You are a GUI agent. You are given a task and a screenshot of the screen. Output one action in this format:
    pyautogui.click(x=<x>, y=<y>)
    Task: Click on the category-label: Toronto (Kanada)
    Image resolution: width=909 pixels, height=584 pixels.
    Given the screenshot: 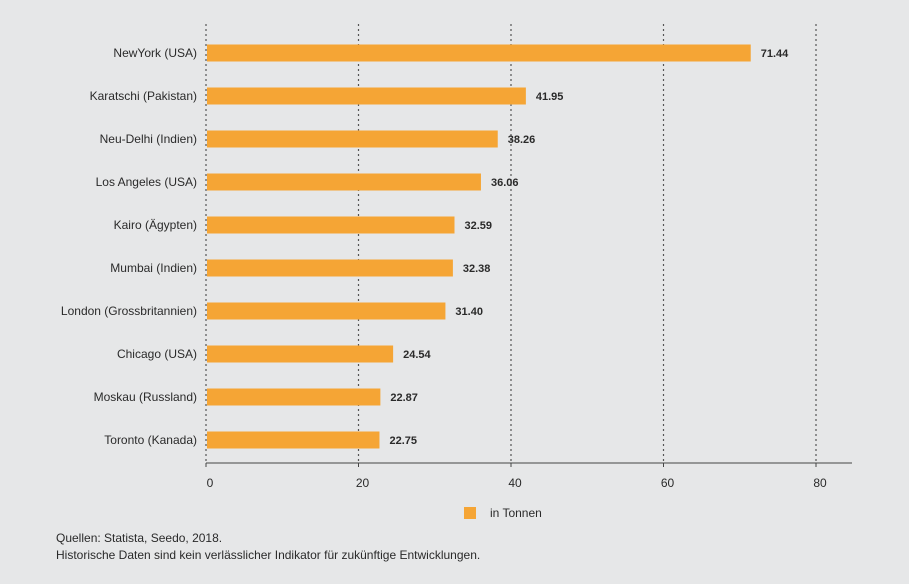 What is the action you would take?
    pyautogui.click(x=150, y=440)
    